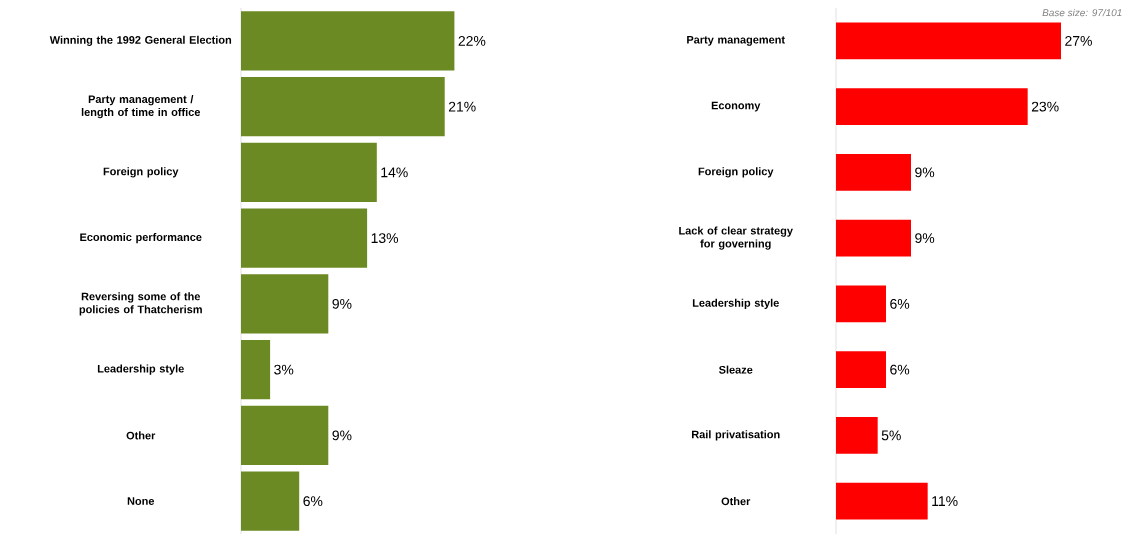 The image size is (1127, 542). What do you see at coordinates (1078, 40) in the screenshot?
I see `data-label: 27%` at bounding box center [1078, 40].